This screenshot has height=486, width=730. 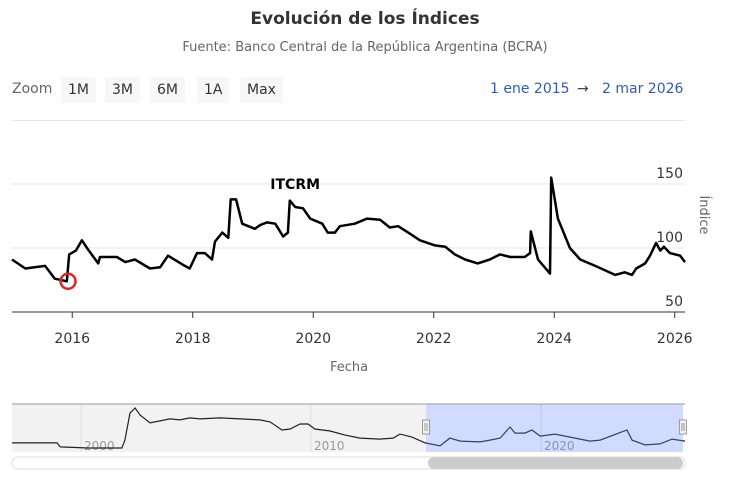 I want to click on x-tick-label: 2018, so click(x=193, y=339).